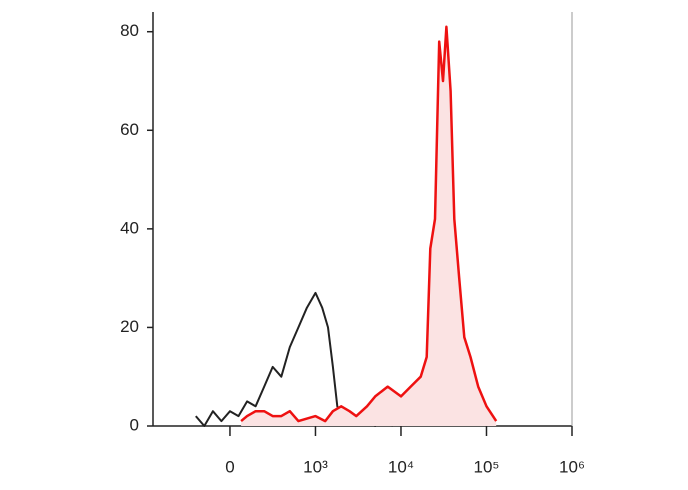 This screenshot has width=688, height=490. I want to click on x-tick-label: 10³, so click(315, 466).